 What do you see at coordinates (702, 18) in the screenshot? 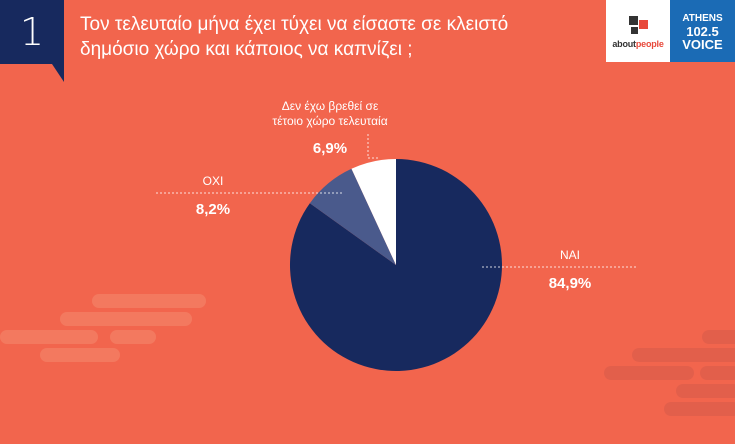
I see `athens-voice-line1: ATHENS` at bounding box center [702, 18].